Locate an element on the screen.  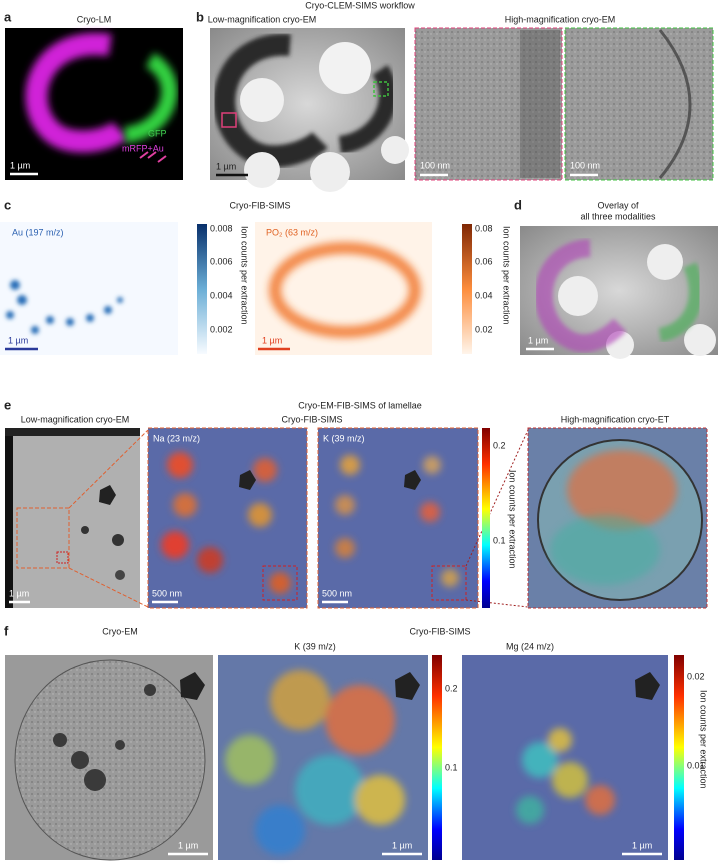
label: Cryo-EM is located at coordinates (120, 631).